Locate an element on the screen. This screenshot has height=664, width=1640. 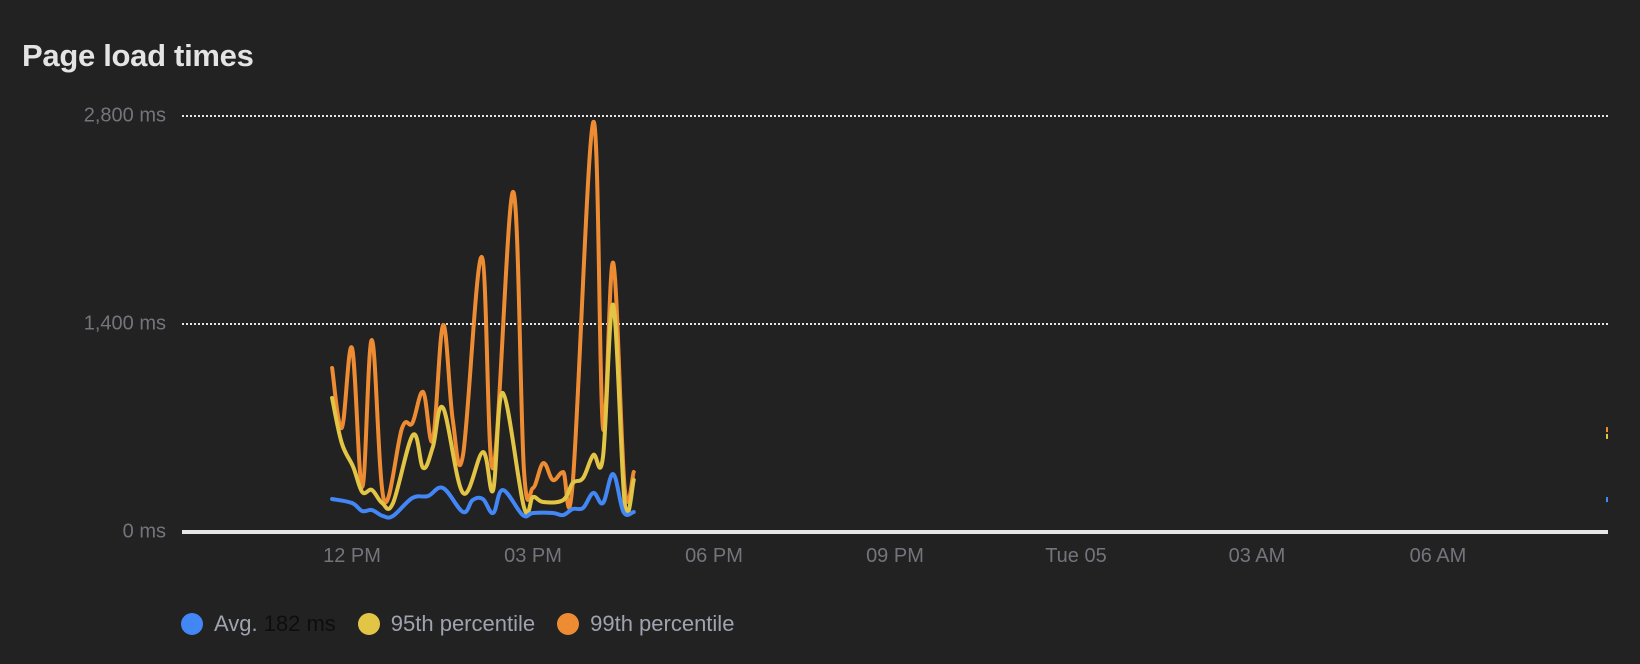
p99-dot-icon is located at coordinates (568, 624).